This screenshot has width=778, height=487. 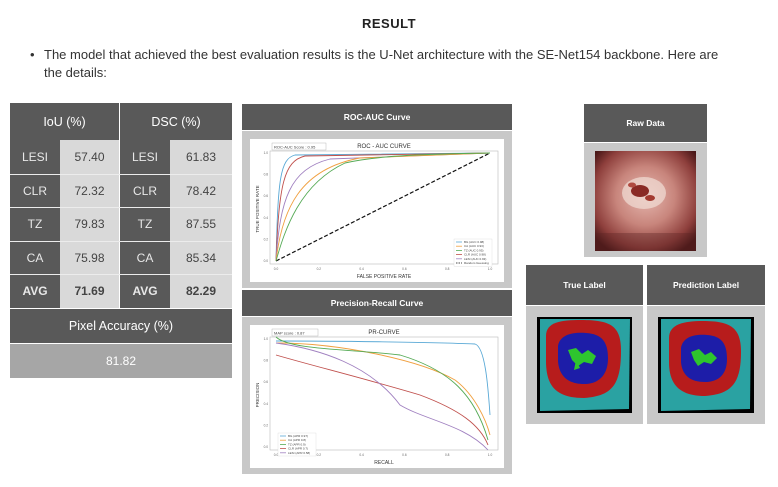 I want to click on roc-series-bg, so click(x=383, y=207).